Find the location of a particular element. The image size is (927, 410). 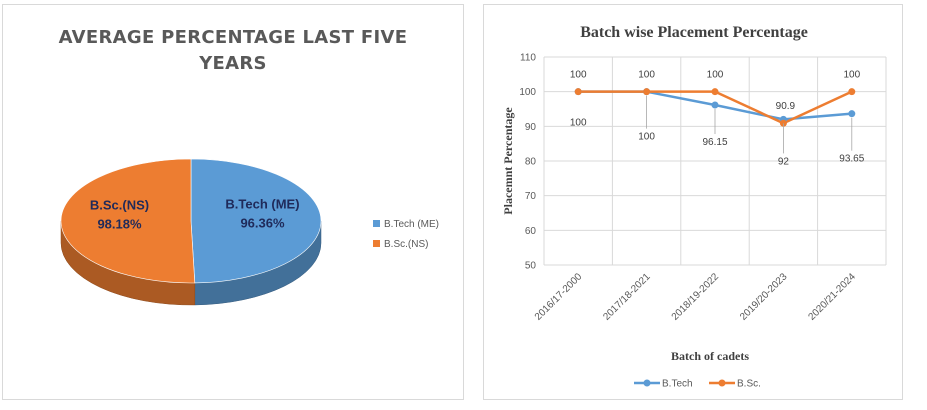

x-tick-label: 2020/21-2024 is located at coordinates (832, 297).